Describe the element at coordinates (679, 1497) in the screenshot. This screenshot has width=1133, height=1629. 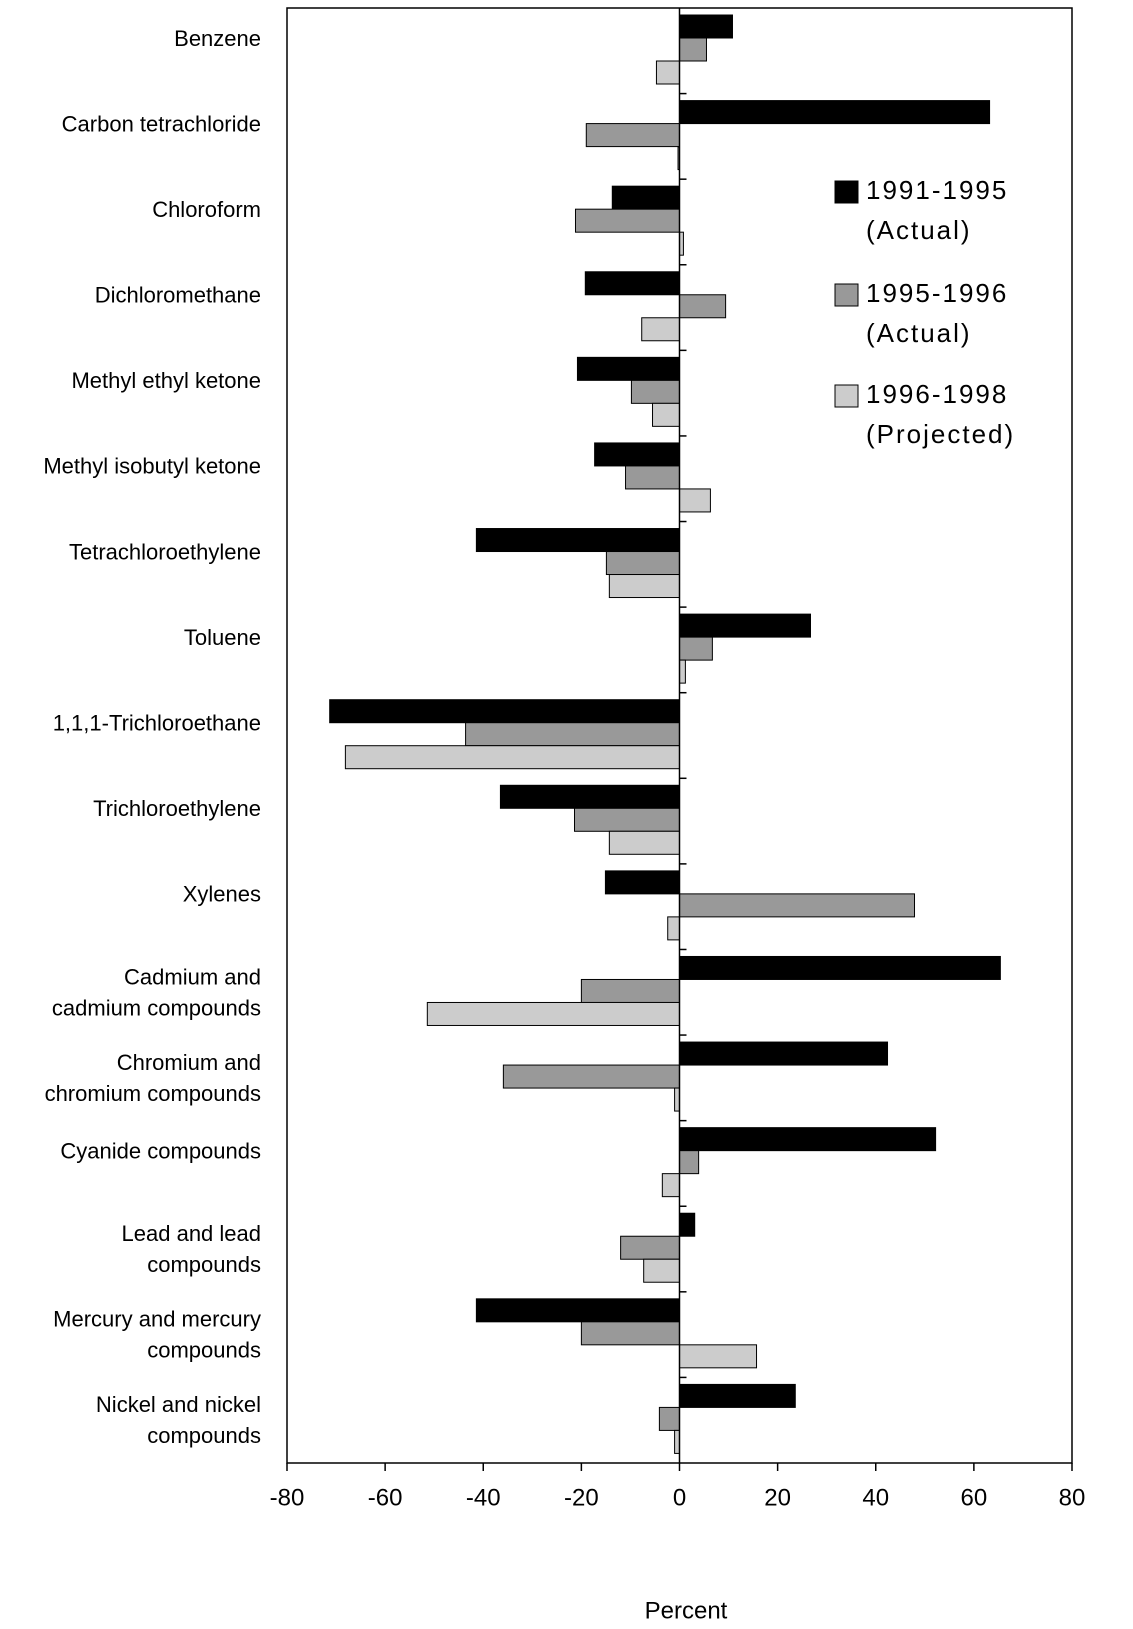
I see `x-tick-label: 0` at that location.